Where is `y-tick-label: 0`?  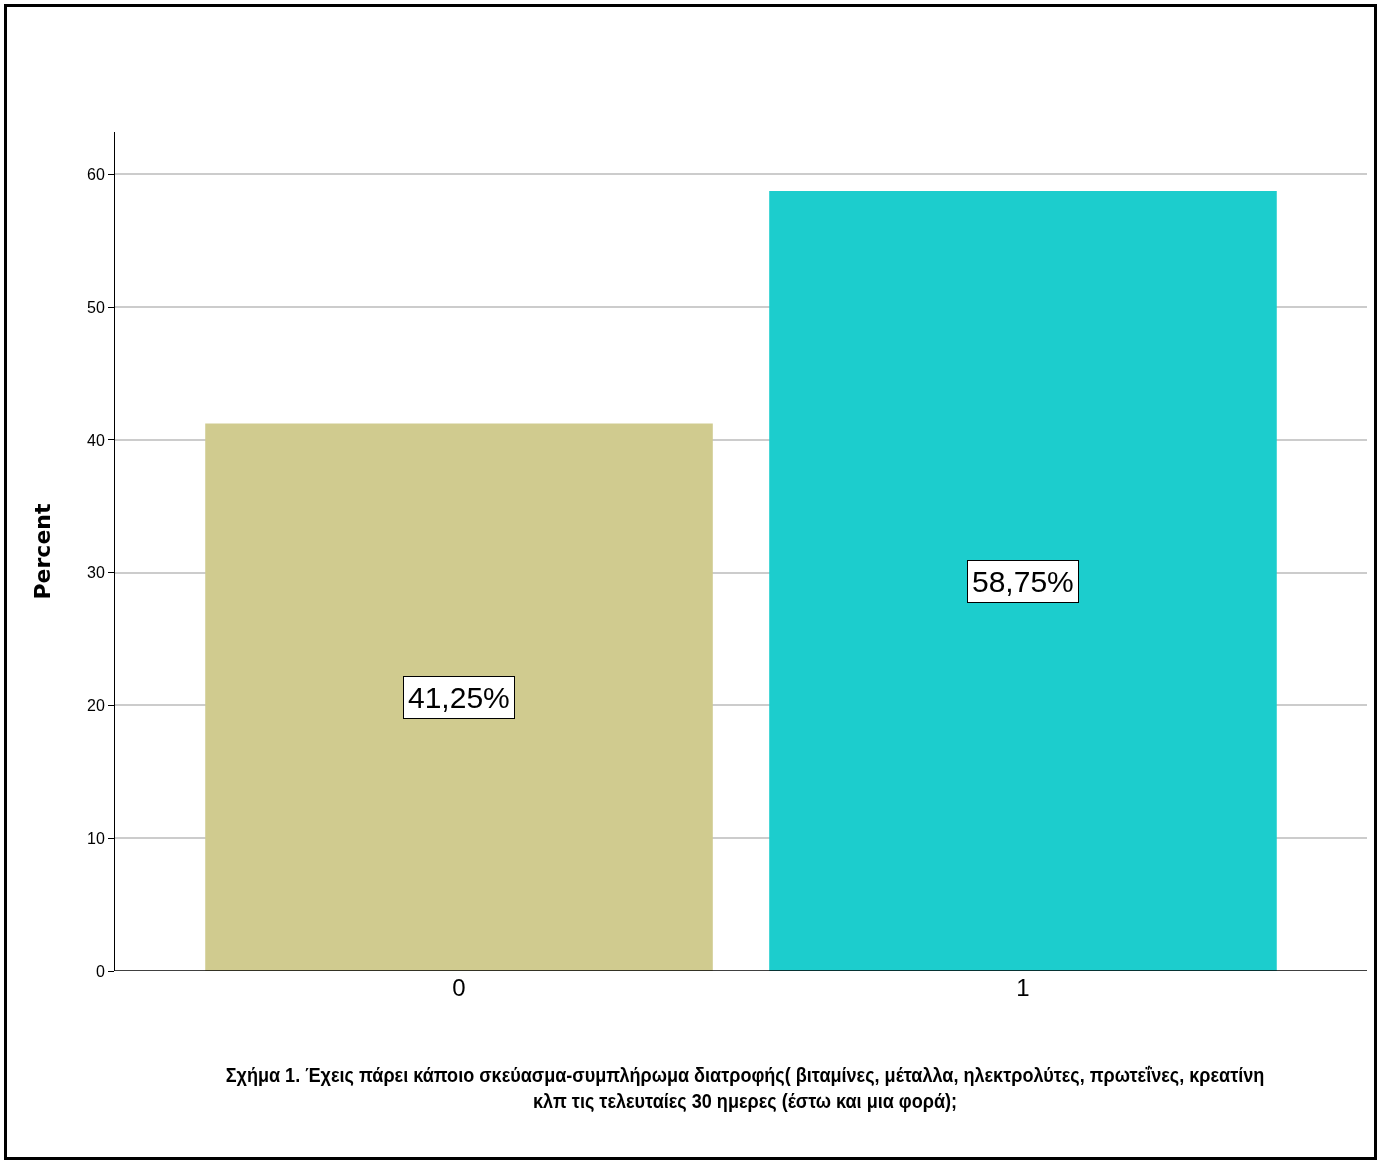
y-tick-label: 0 is located at coordinates (100, 971).